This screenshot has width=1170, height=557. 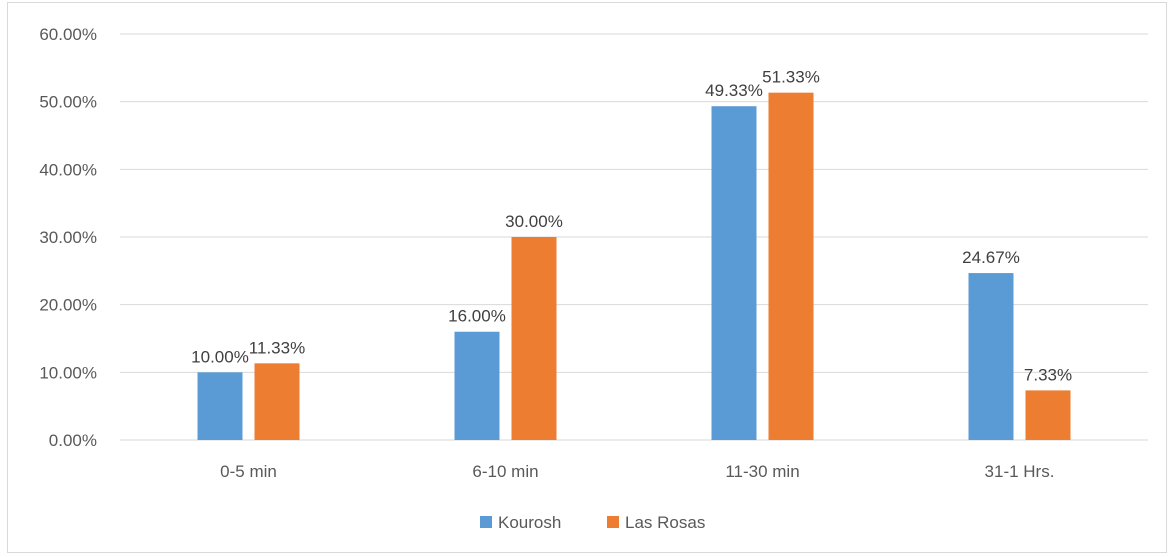 I want to click on x-tick-label: 11-30 min, so click(x=762, y=471).